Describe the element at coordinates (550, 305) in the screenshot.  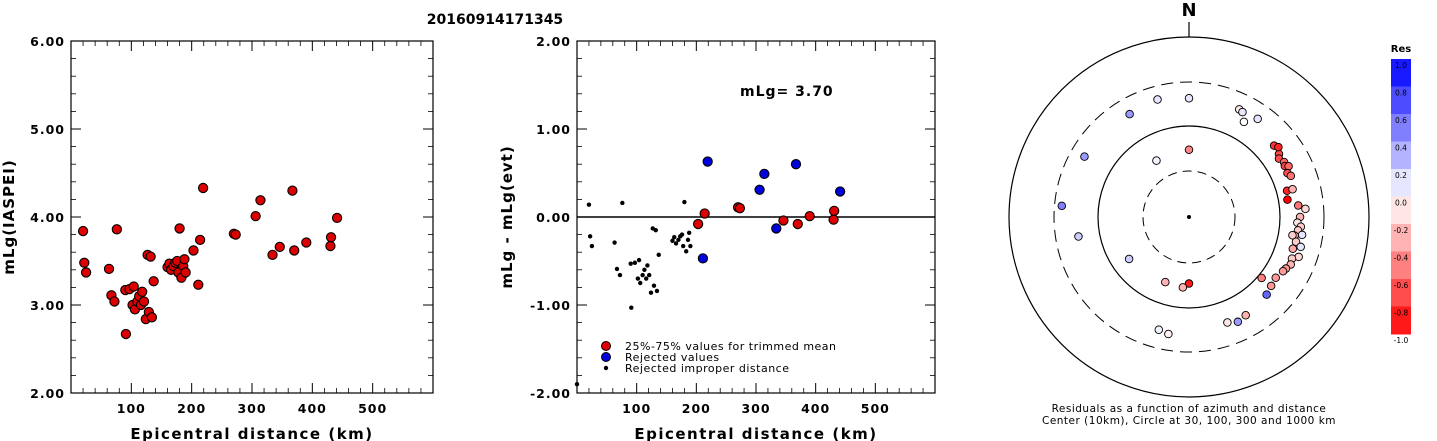
I see `y-tick-label: -1.00` at that location.